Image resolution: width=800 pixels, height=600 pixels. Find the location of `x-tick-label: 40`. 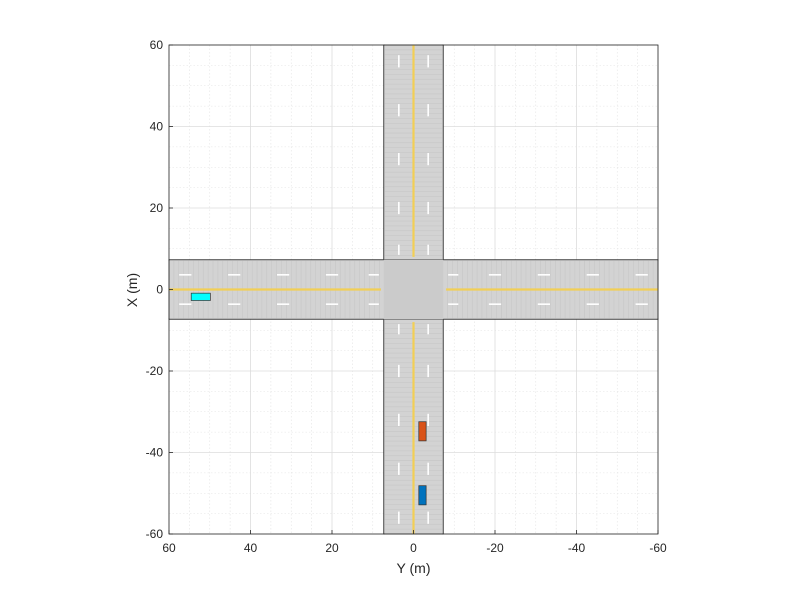

x-tick-label: 40 is located at coordinates (251, 548).